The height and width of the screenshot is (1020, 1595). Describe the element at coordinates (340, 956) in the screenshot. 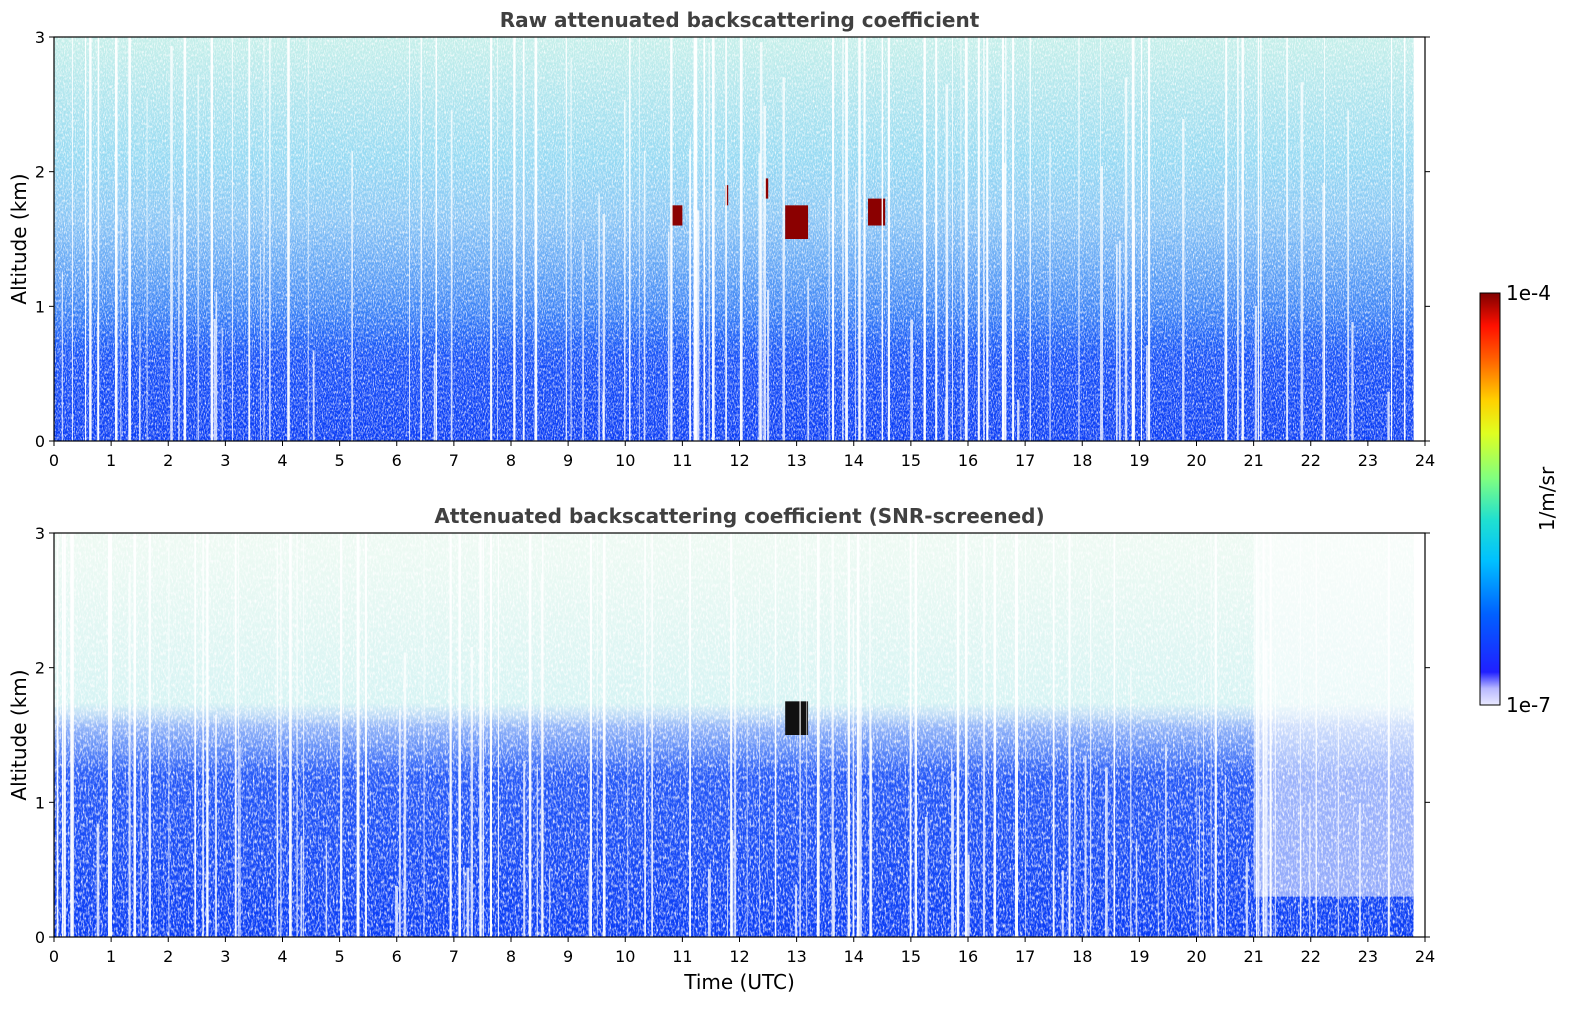

I see `x-tick-label: 5` at that location.